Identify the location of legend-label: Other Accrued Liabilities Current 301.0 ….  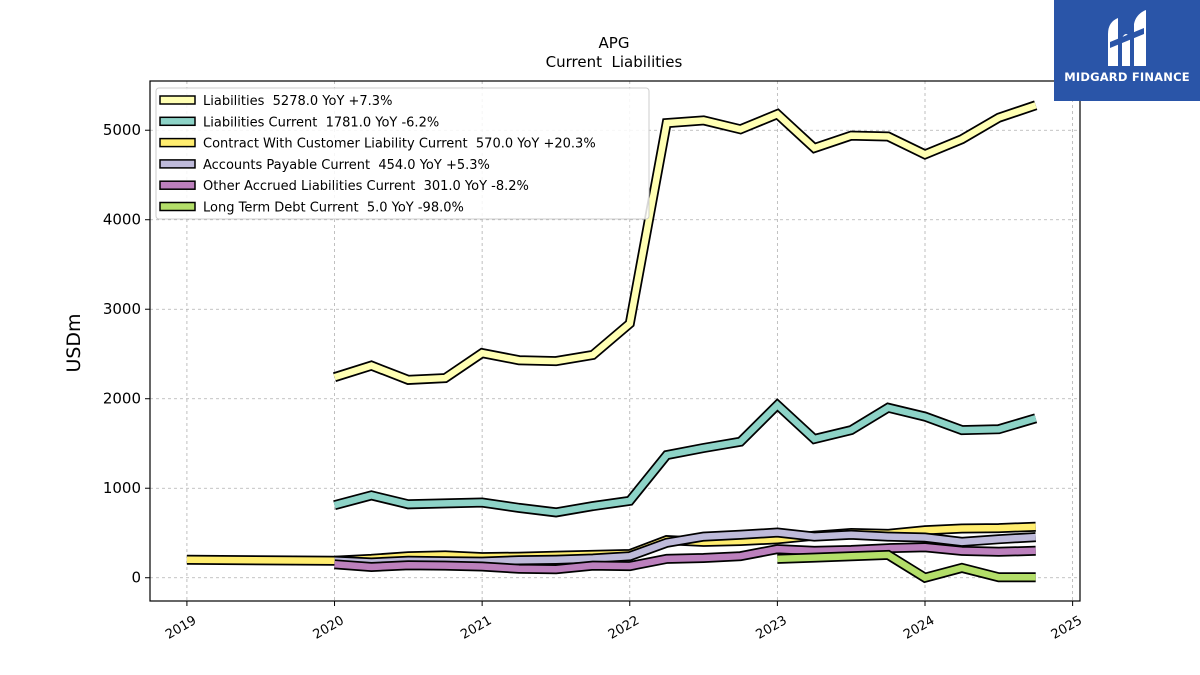
(366, 186).